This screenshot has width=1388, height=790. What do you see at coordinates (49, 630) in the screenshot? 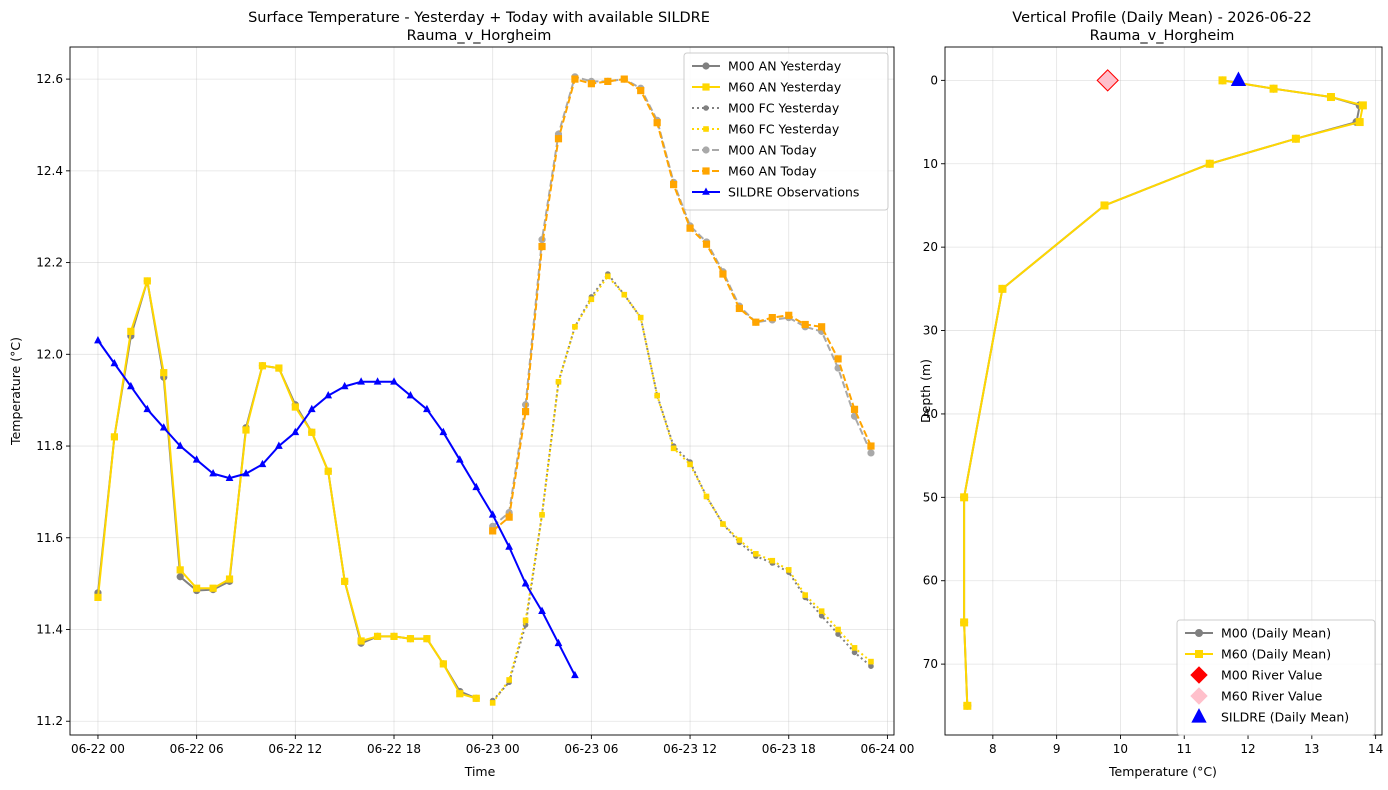
I see `chart1-y-tick-label: 11.4` at bounding box center [49, 630].